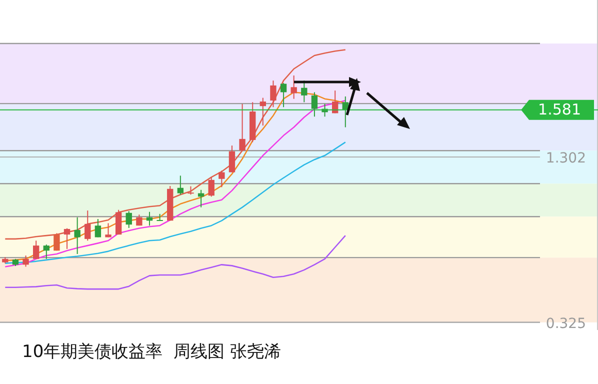  What do you see at coordinates (566, 324) in the screenshot?
I see `y-tick-label: 0.325` at bounding box center [566, 324].